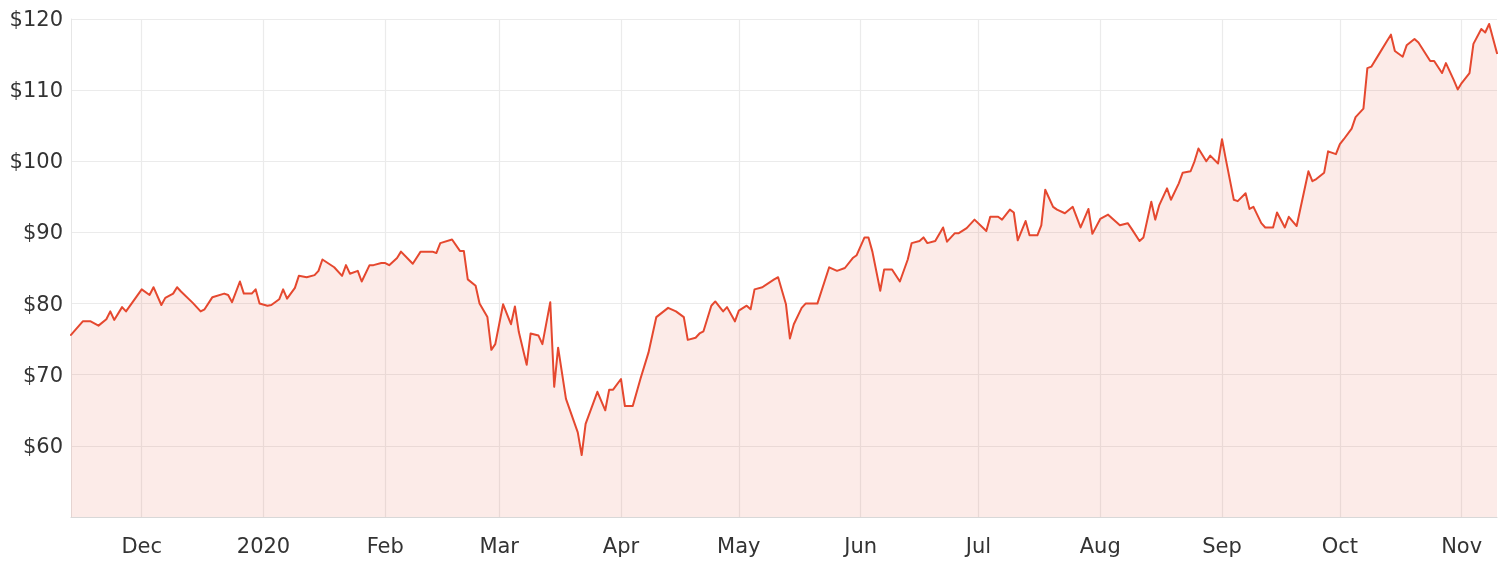 The height and width of the screenshot is (568, 1504). I want to click on x-tick-label: Jul, so click(977, 545).